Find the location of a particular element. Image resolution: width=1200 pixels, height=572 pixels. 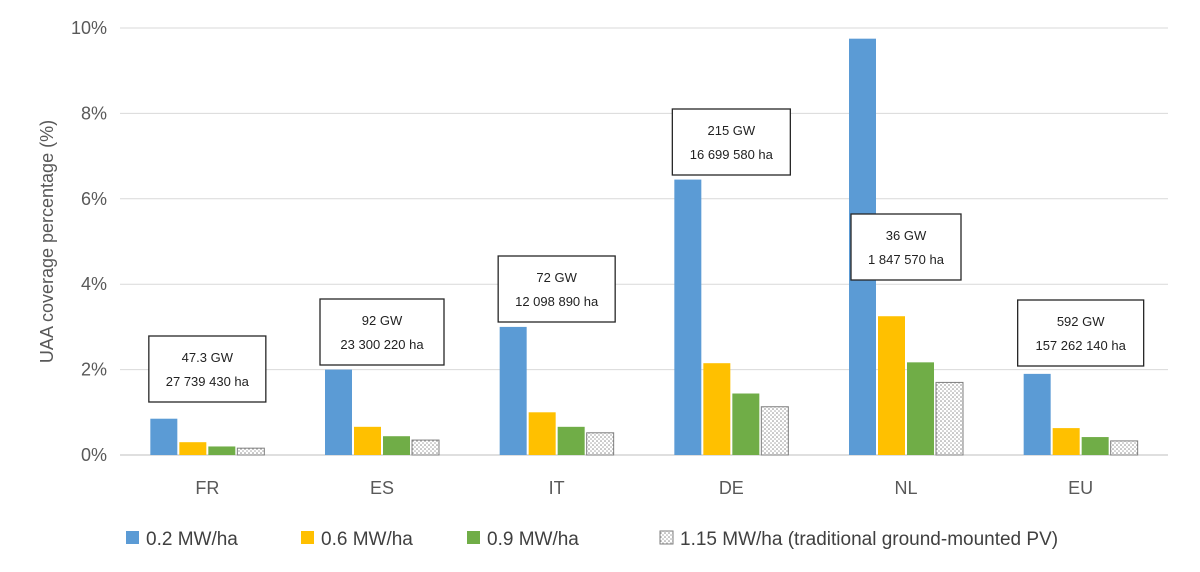

x-tick-label: ES is located at coordinates (382, 488).